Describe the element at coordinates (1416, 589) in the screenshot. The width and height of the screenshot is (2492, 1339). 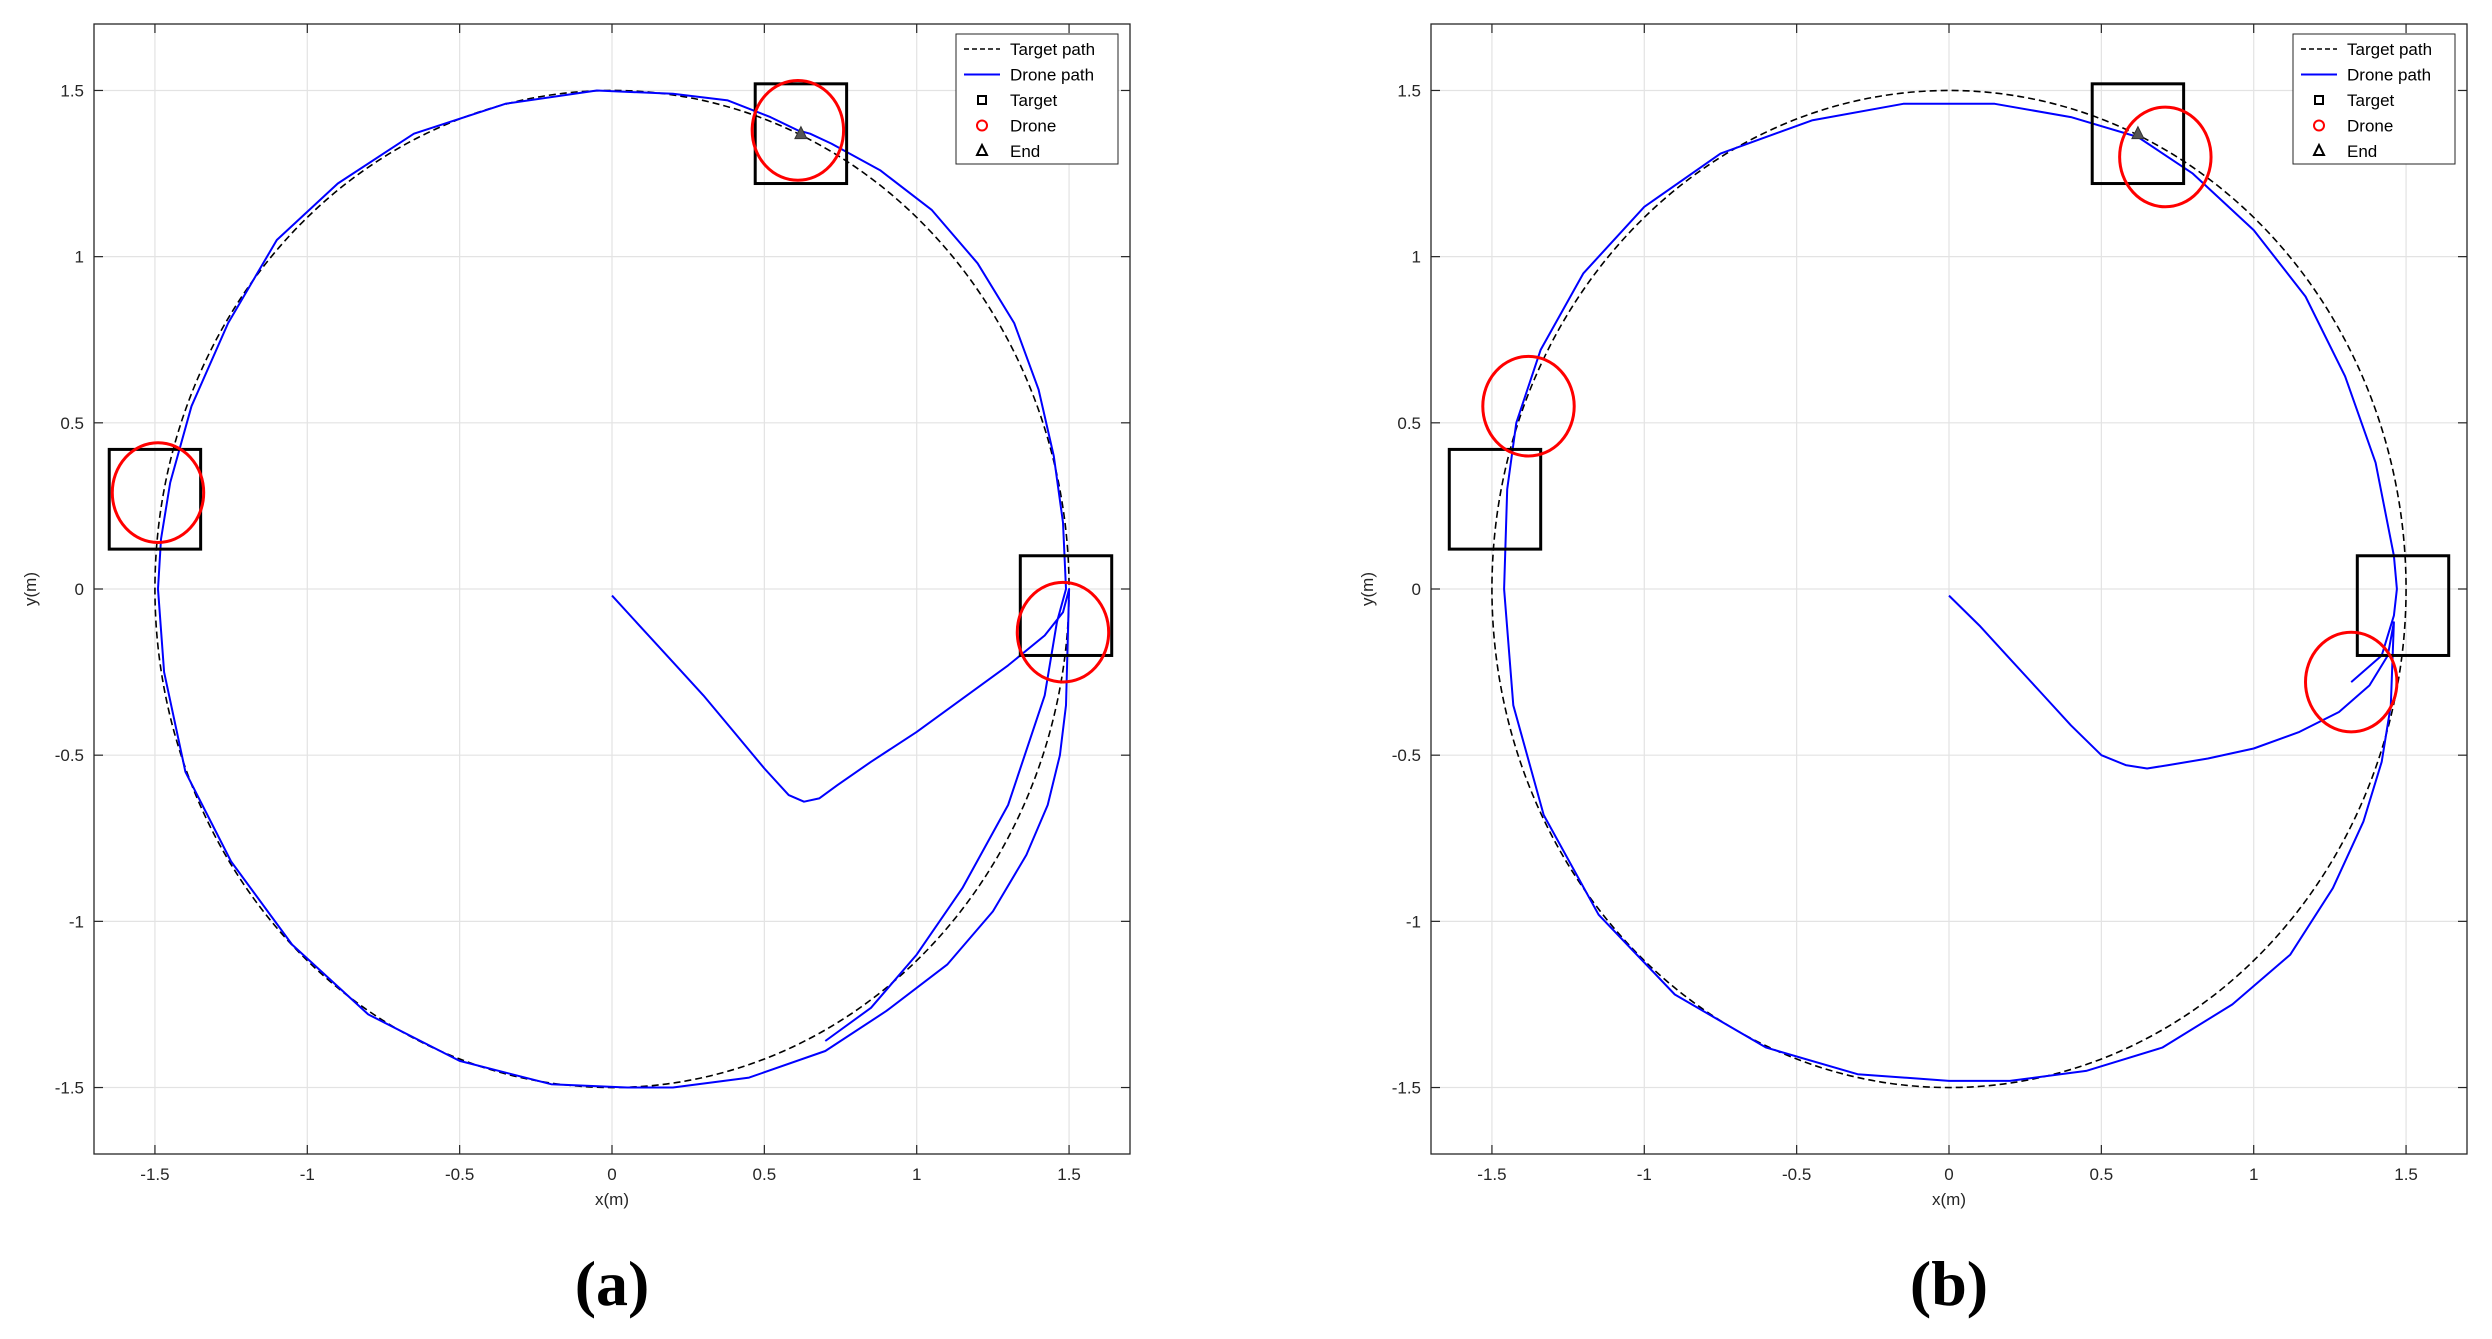
I see `chart-1-ytick-label-3: 0` at that location.